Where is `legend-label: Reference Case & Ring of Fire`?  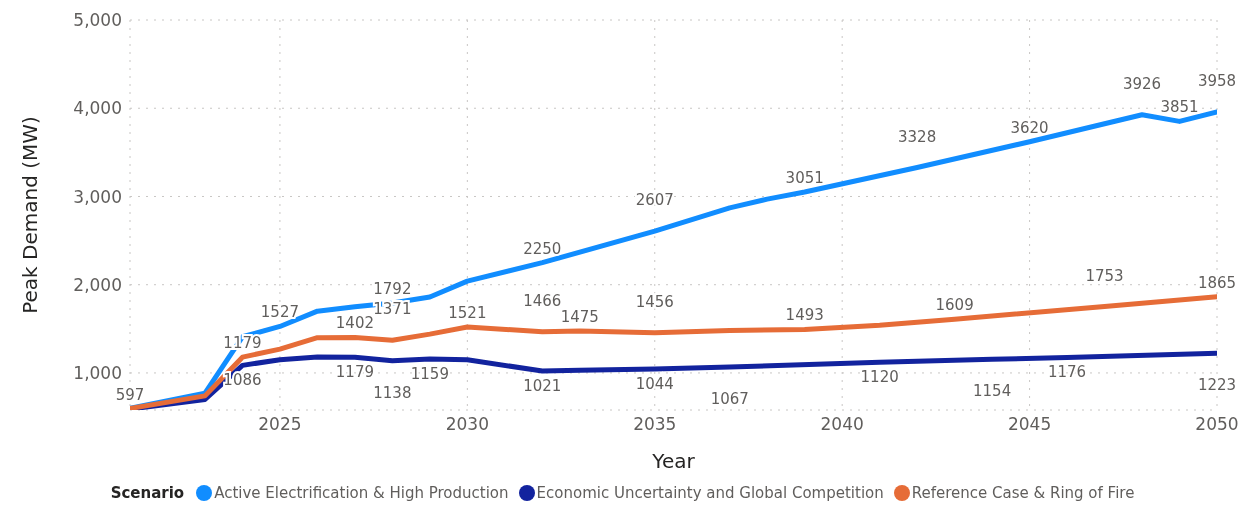
legend-label: Reference Case & Ring of Fire is located at coordinates (1023, 493).